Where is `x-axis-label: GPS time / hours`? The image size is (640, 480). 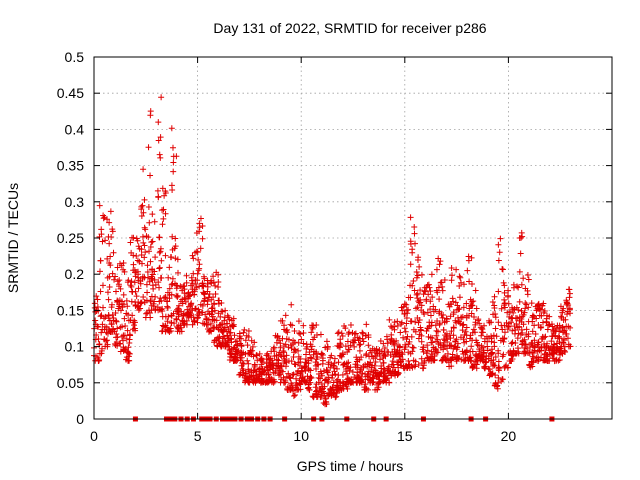 x-axis-label: GPS time / hours is located at coordinates (350, 466).